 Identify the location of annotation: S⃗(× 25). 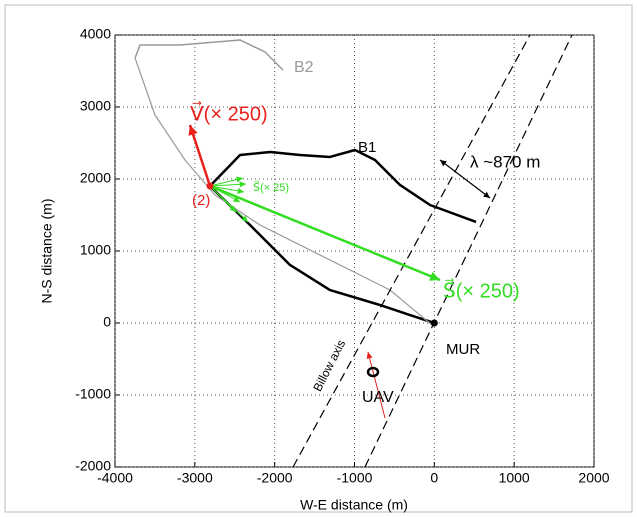
(271, 187).